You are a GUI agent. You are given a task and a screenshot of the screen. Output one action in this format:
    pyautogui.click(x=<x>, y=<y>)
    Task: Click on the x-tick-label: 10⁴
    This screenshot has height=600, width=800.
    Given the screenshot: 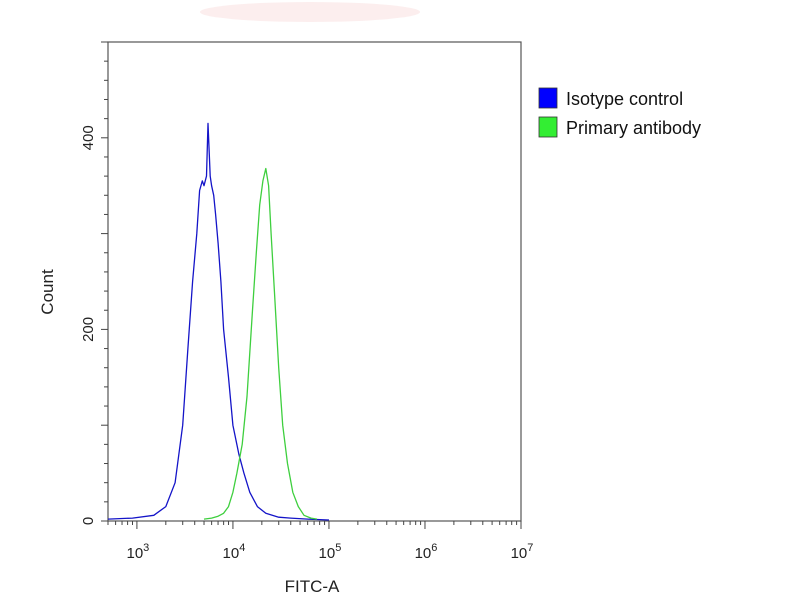 What is the action you would take?
    pyautogui.click(x=234, y=552)
    